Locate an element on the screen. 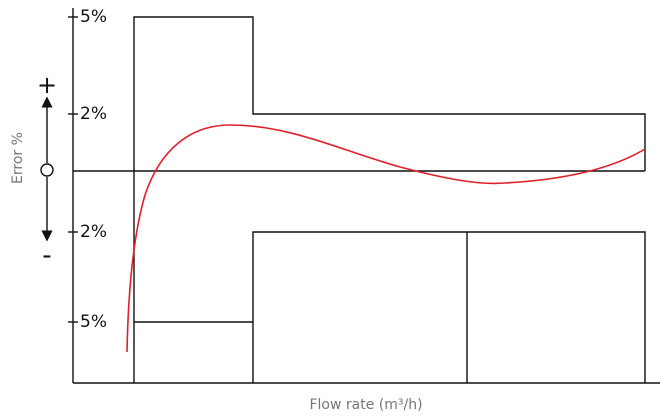 The image size is (662, 417). direction-arrows is located at coordinates (47, 169).